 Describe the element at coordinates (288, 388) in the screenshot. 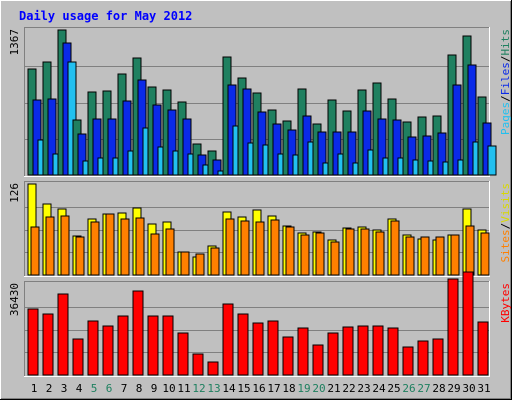

I see `day-label-18: 18` at that location.